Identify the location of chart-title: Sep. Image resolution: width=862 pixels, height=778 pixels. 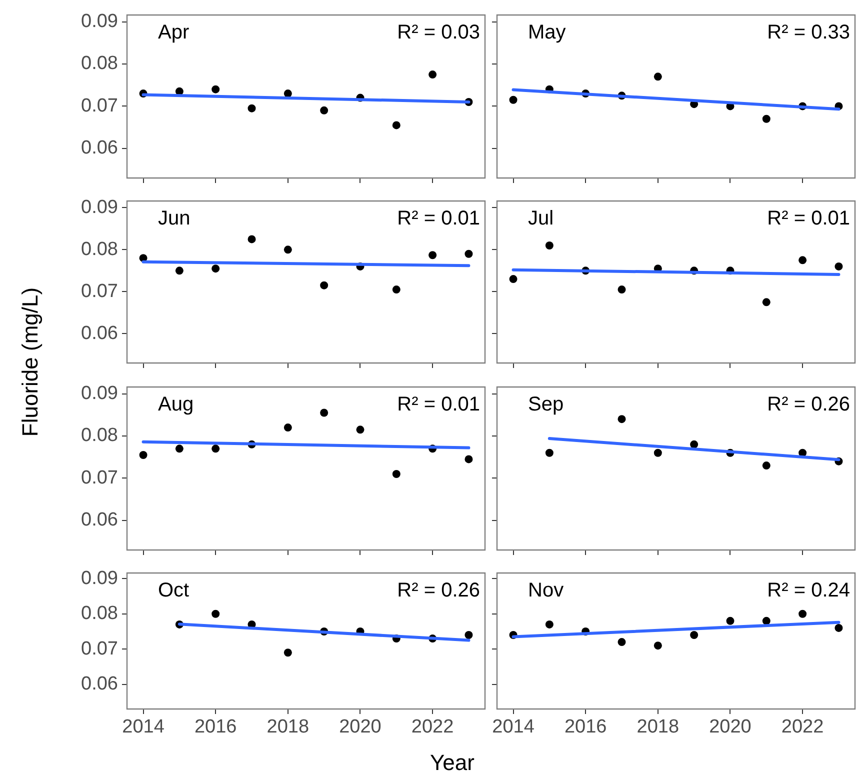
(546, 405).